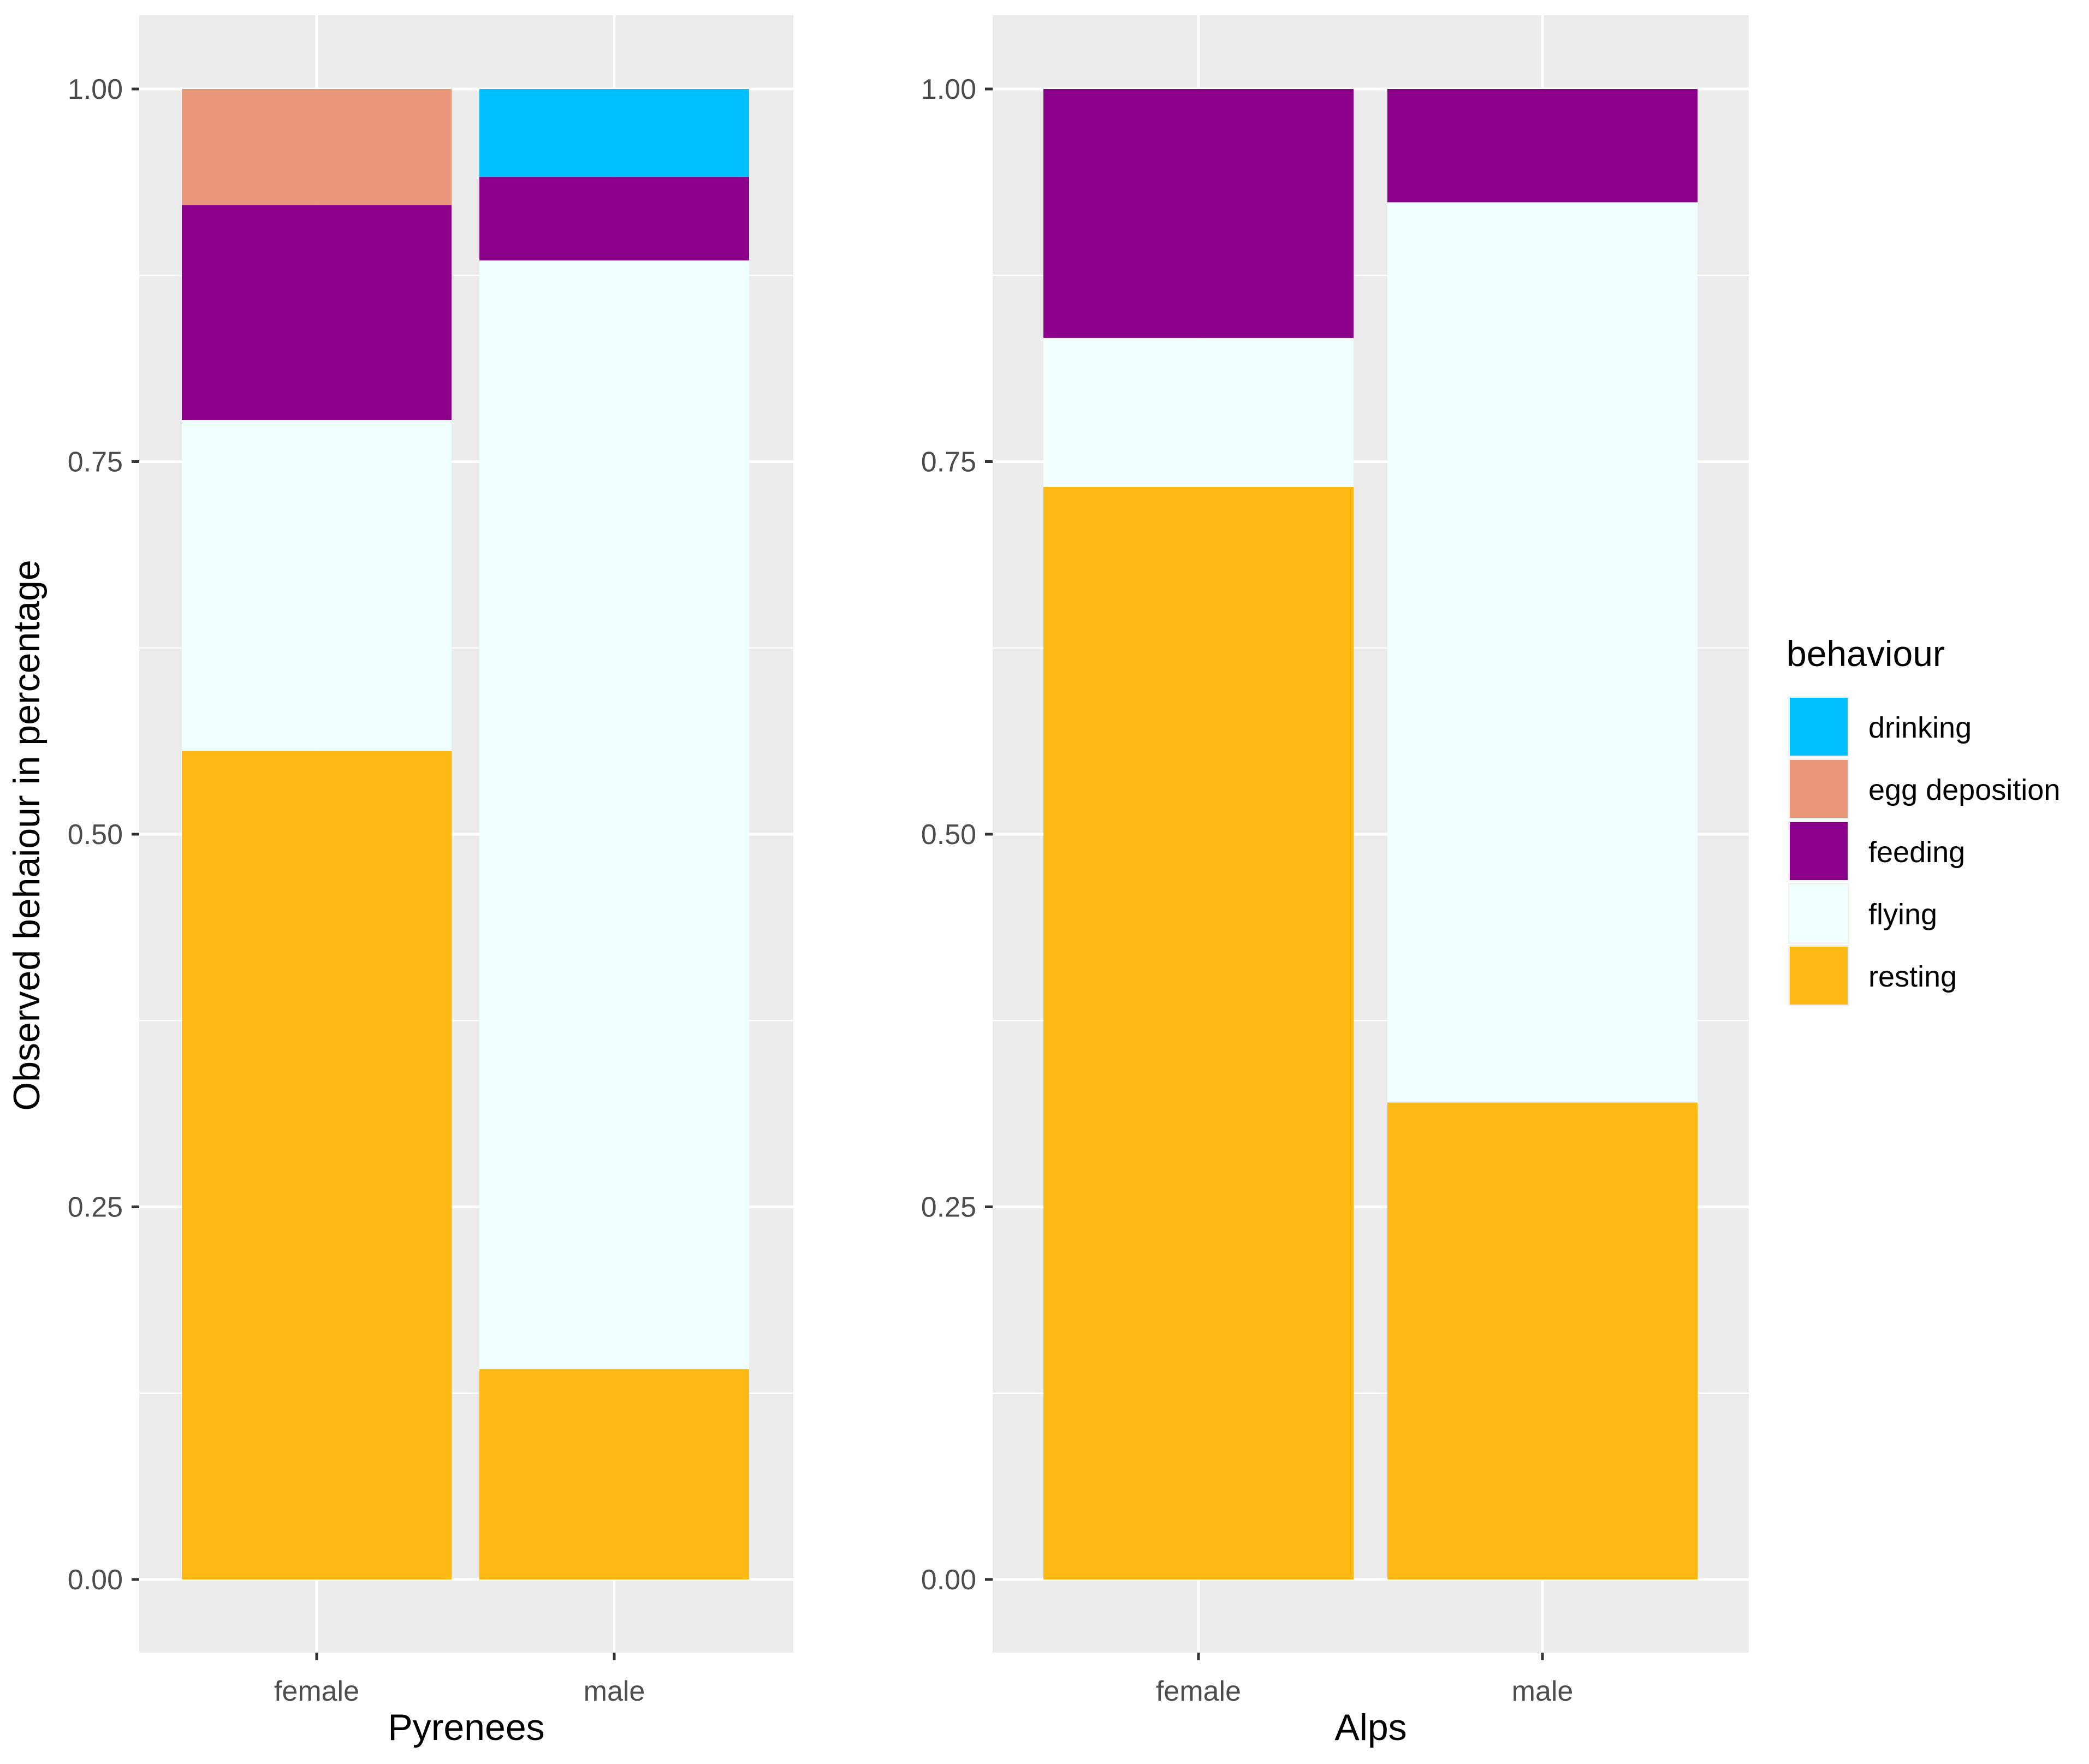 This screenshot has width=2089, height=1764. I want to click on legend-key-feeding, so click(1819, 851).